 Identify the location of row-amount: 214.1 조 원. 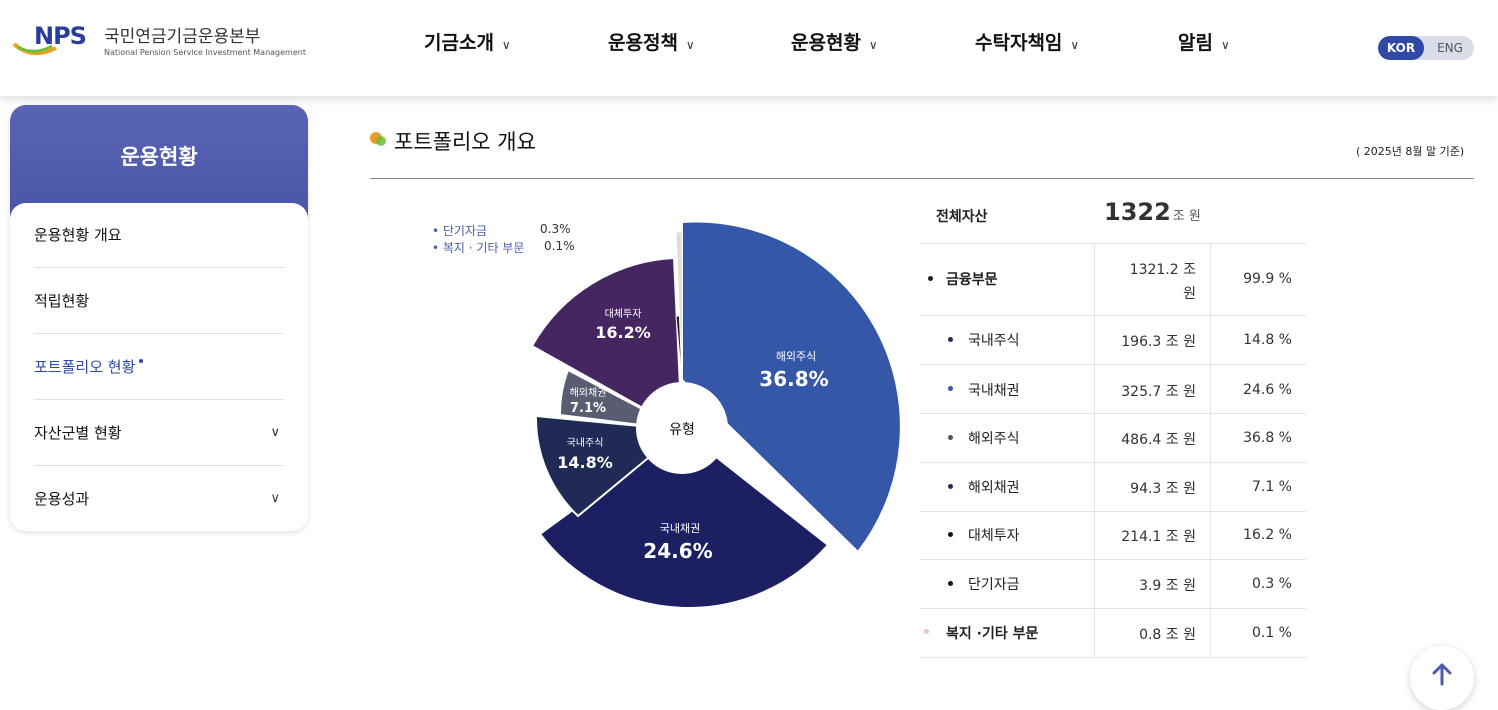
(1158, 537).